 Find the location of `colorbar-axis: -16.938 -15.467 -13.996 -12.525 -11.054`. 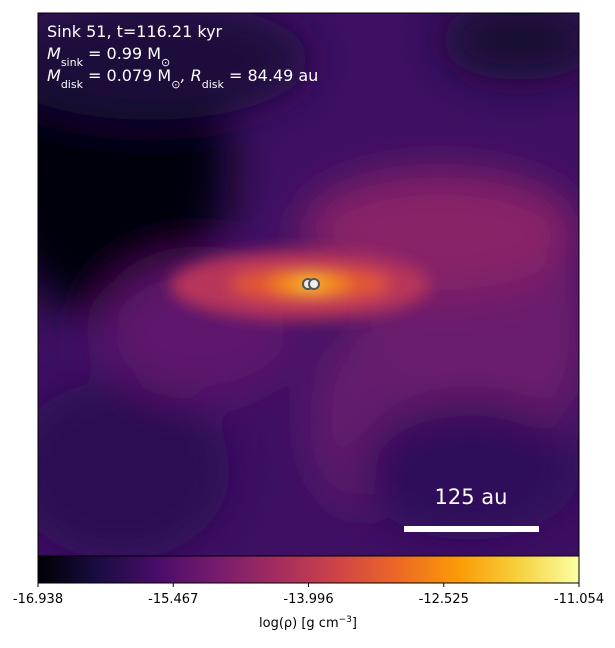

colorbar-axis: -16.938 -15.467 -13.996 -12.525 -11.054 is located at coordinates (308, 595).